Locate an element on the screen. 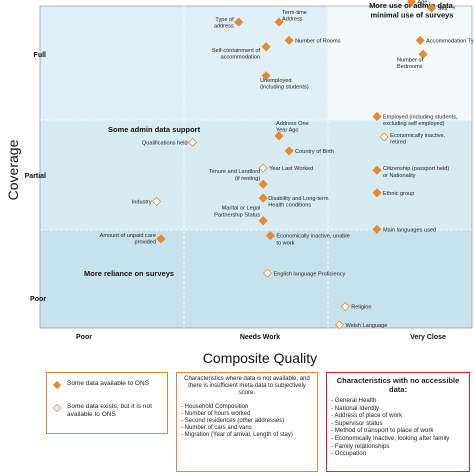 The height and width of the screenshot is (476, 474). data-point-label: Term-time Address is located at coordinates (294, 16).